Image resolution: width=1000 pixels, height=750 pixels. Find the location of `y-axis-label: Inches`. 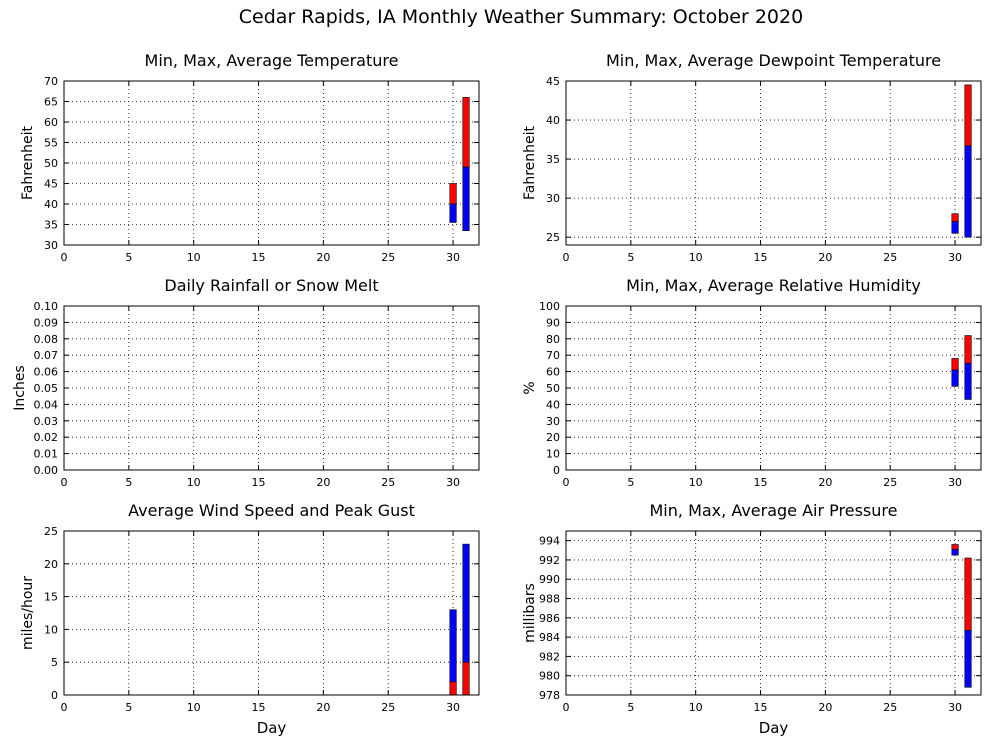

y-axis-label: Inches is located at coordinates (20, 387).